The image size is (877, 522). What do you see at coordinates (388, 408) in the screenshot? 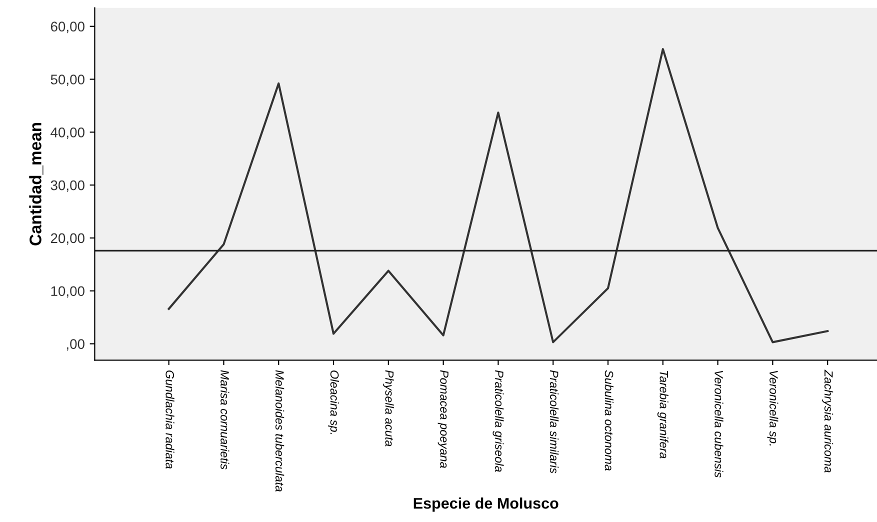
I see `x-tick-label: Physella acuta` at bounding box center [388, 408].